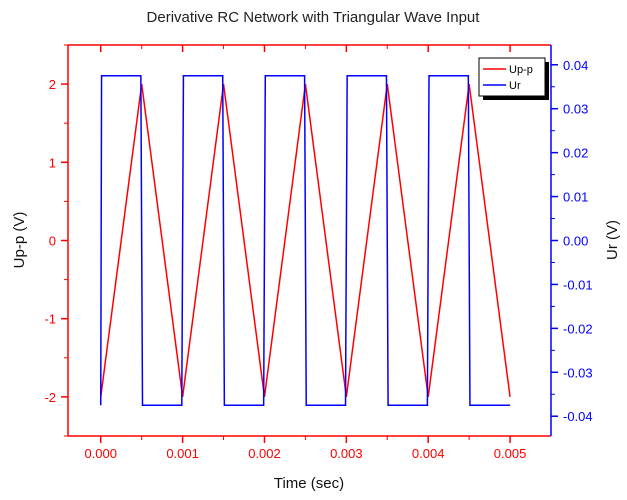 The width and height of the screenshot is (627, 500). Describe the element at coordinates (309, 483) in the screenshot. I see `x-axis-label: Time (sec)` at that location.